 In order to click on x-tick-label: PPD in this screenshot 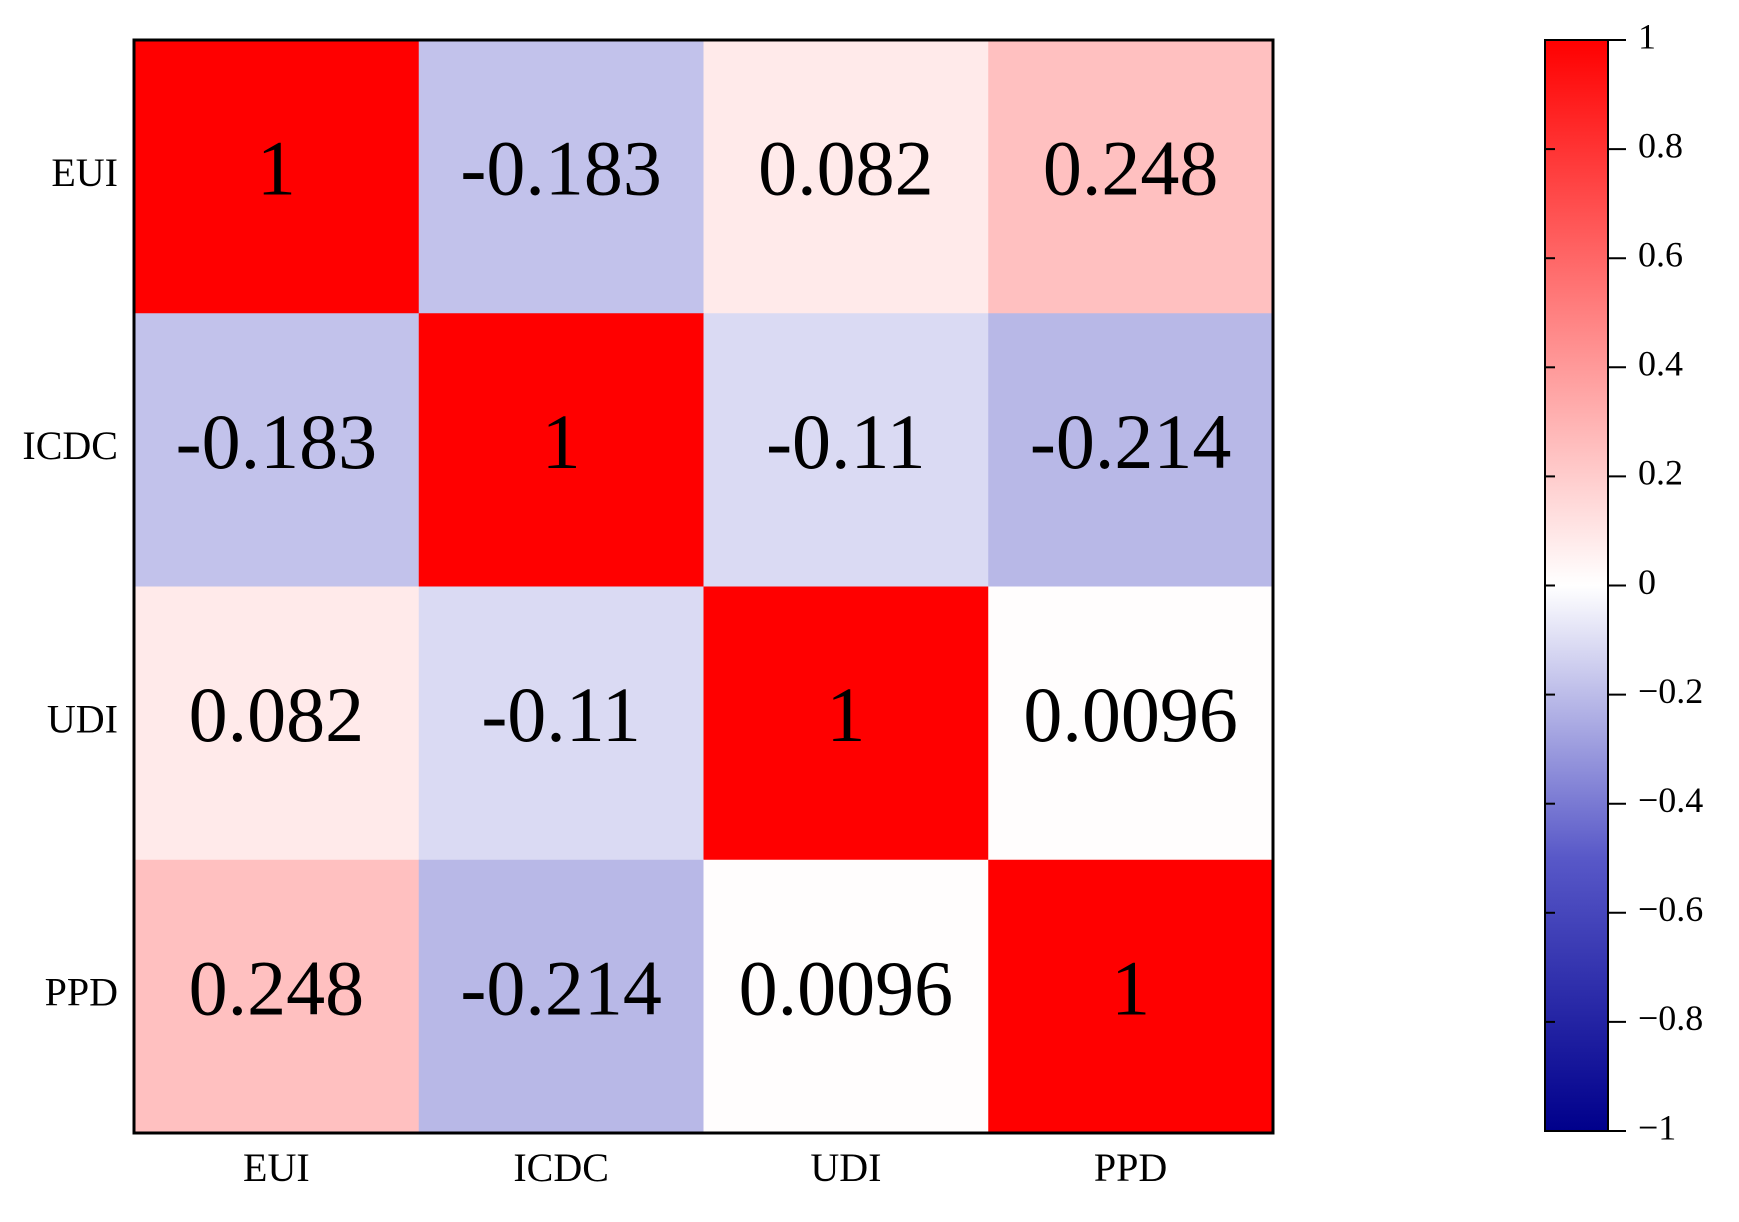, I will do `click(1130, 1167)`.